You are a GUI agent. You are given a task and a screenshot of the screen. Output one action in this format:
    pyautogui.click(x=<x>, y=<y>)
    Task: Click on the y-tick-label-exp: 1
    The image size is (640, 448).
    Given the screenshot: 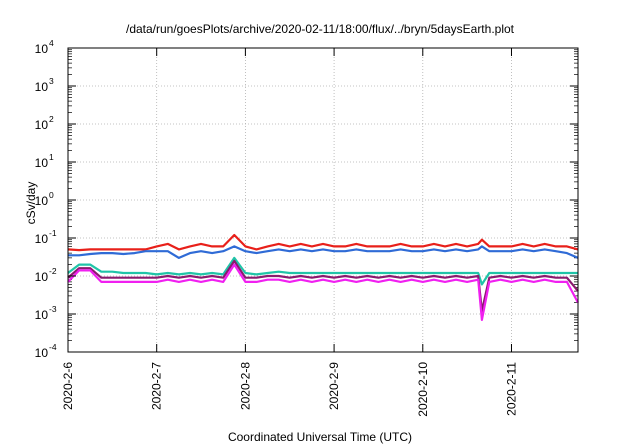 What is the action you would take?
    pyautogui.click(x=51, y=157)
    